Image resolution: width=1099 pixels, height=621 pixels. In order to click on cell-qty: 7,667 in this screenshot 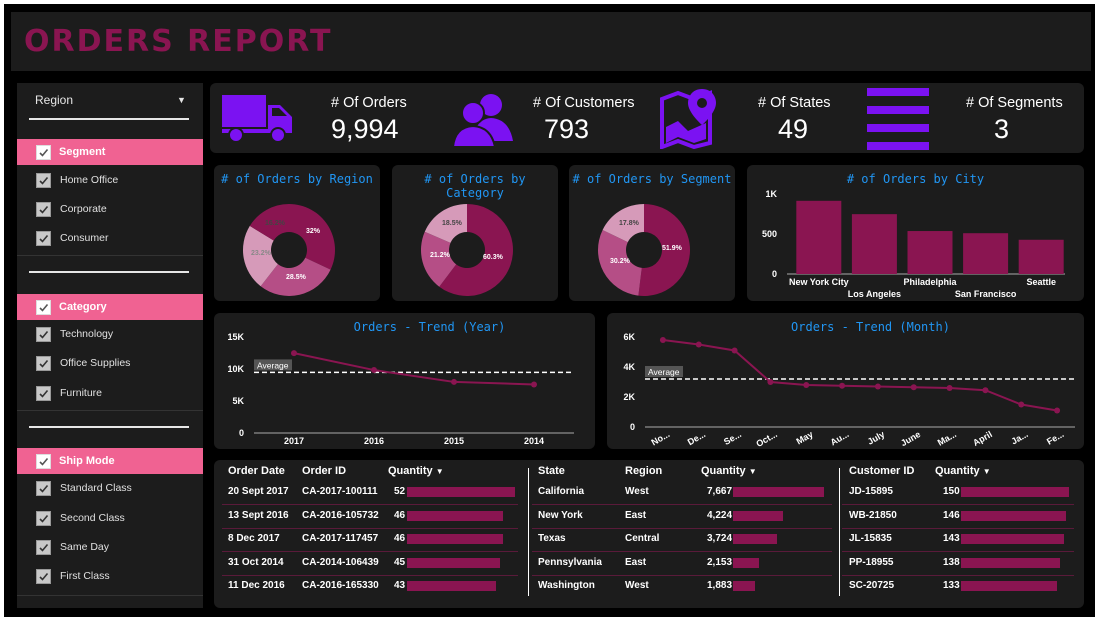, I will do `click(720, 491)`.